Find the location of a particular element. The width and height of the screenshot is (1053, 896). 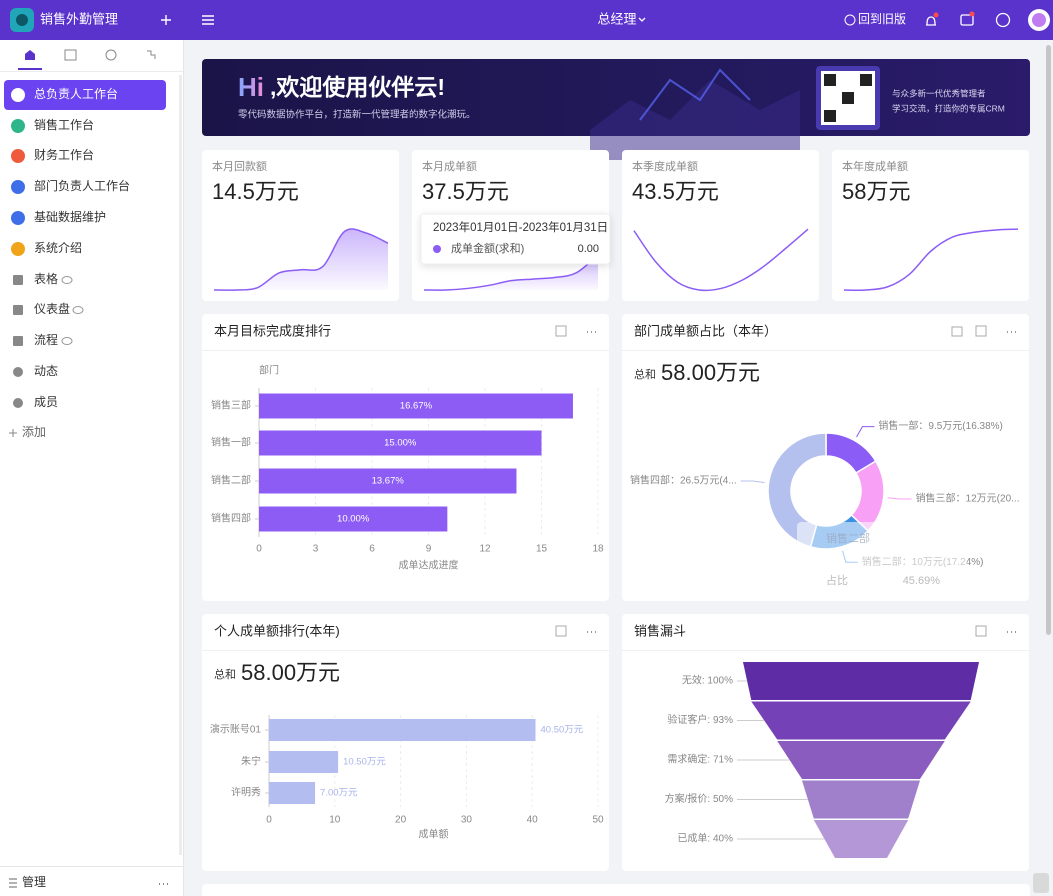

banner-greeting: Hi is located at coordinates (251, 87).